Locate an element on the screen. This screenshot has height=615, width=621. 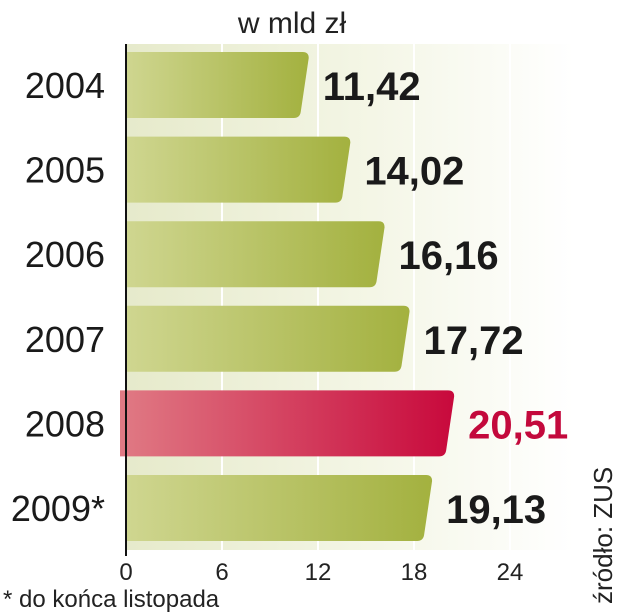
footnote: * do końca listopada is located at coordinates (111, 599).